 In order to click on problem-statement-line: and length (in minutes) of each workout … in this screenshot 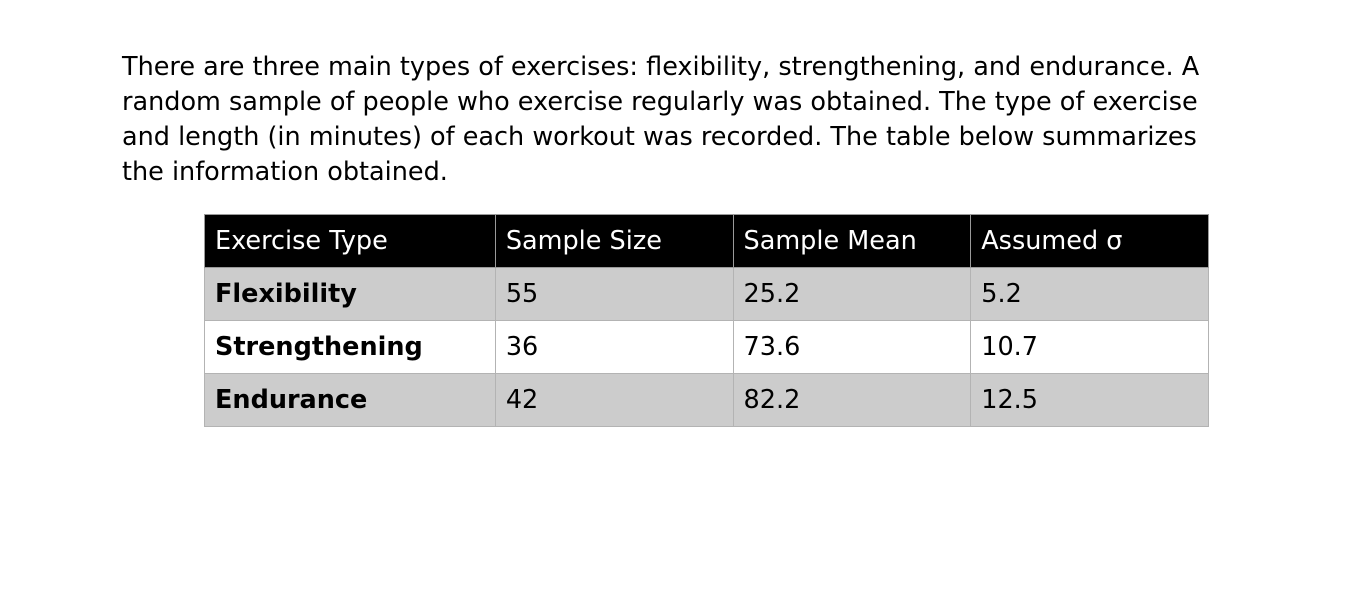, I will do `click(659, 137)`.